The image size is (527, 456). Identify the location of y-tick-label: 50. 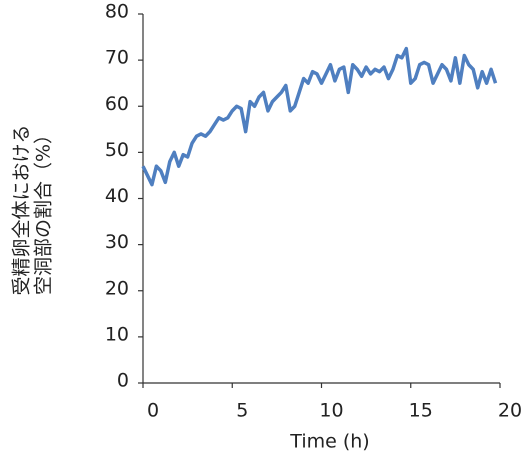
(117, 150).